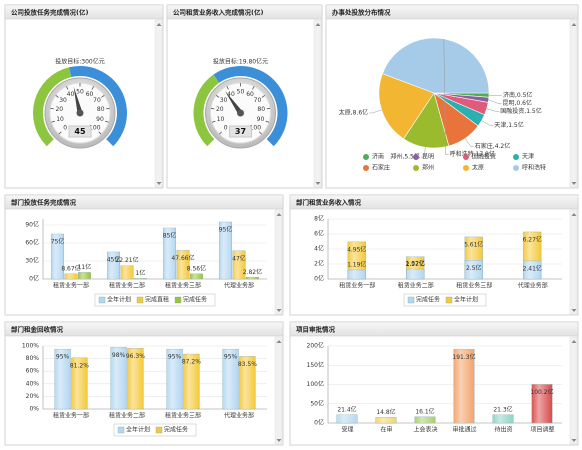  What do you see at coordinates (478, 168) in the screenshot?
I see `legend-label: 太原` at bounding box center [478, 168].